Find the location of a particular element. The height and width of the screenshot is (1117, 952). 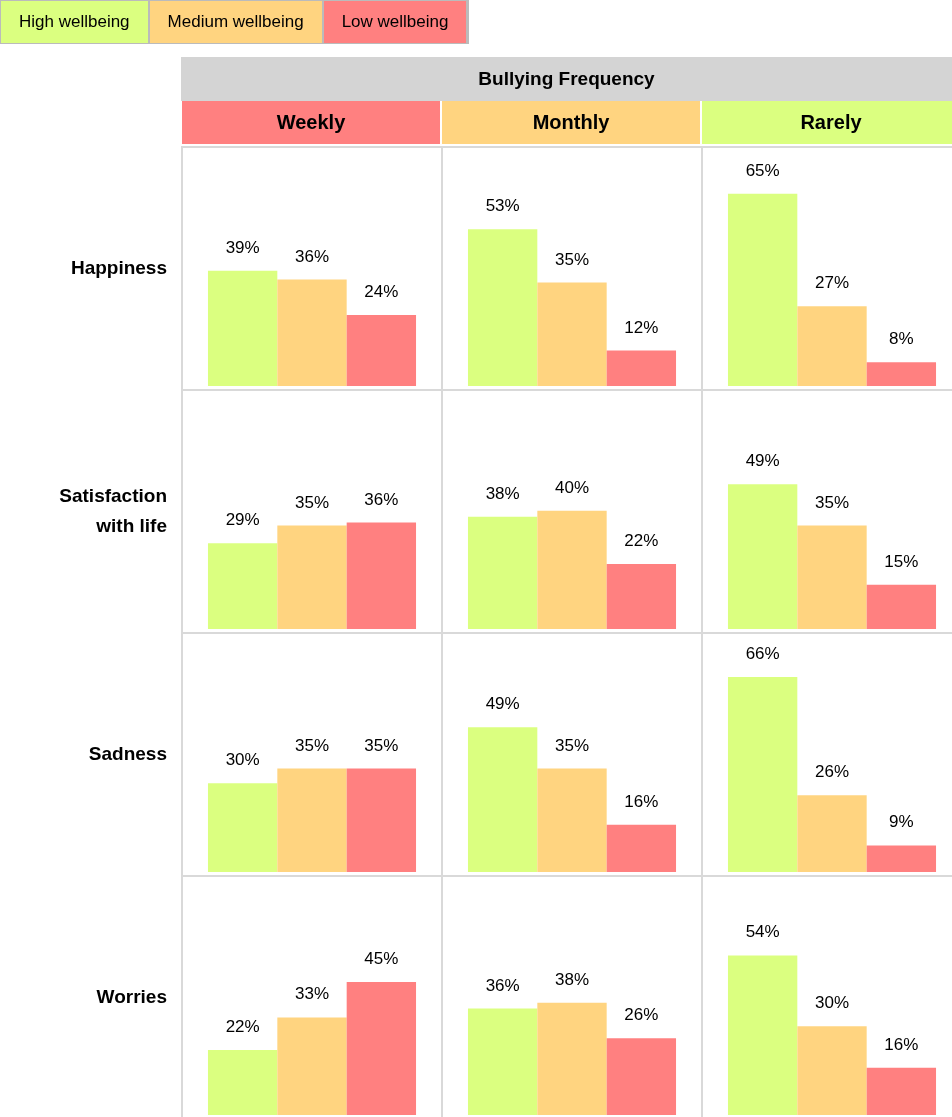

data-label: 39% is located at coordinates (242, 247).